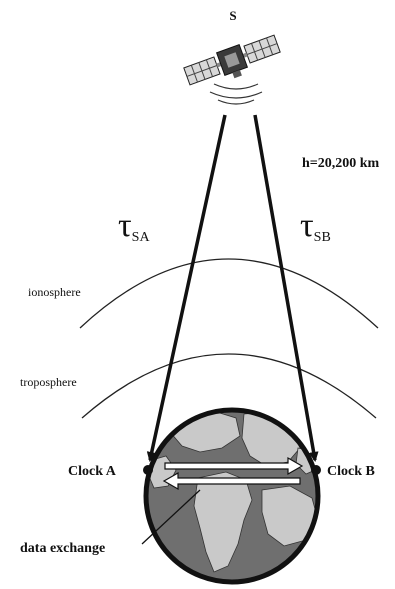 Image resolution: width=395 pixels, height=589 pixels. What do you see at coordinates (315, 226) in the screenshot?
I see `delay-sb-label: τSB` at bounding box center [315, 226].